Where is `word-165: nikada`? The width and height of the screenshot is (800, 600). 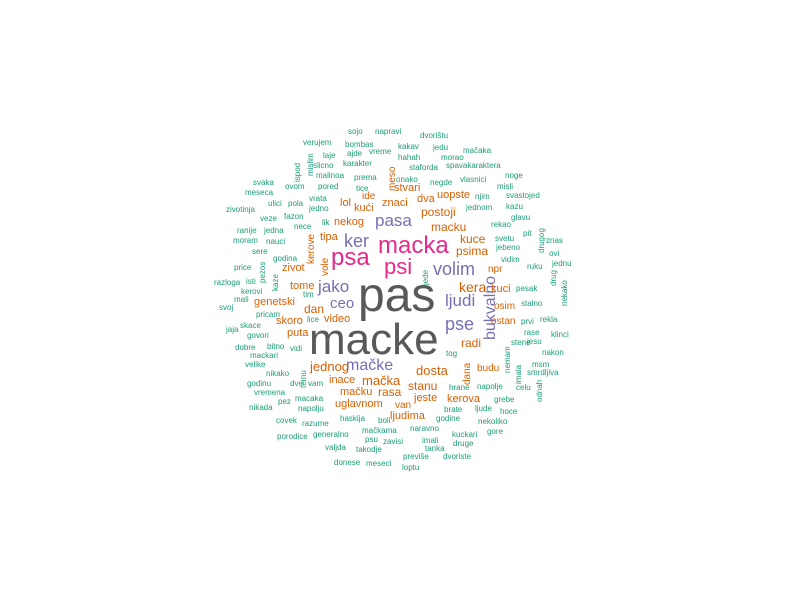
word-165: nikada is located at coordinates (261, 407).